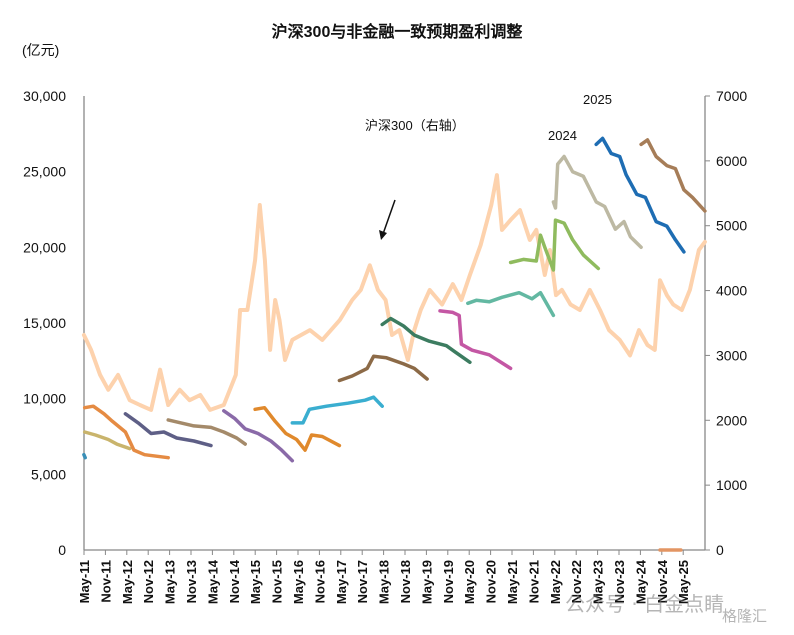  Describe the element at coordinates (597, 99) in the screenshot. I see `annotation-2025: 2025` at that location.